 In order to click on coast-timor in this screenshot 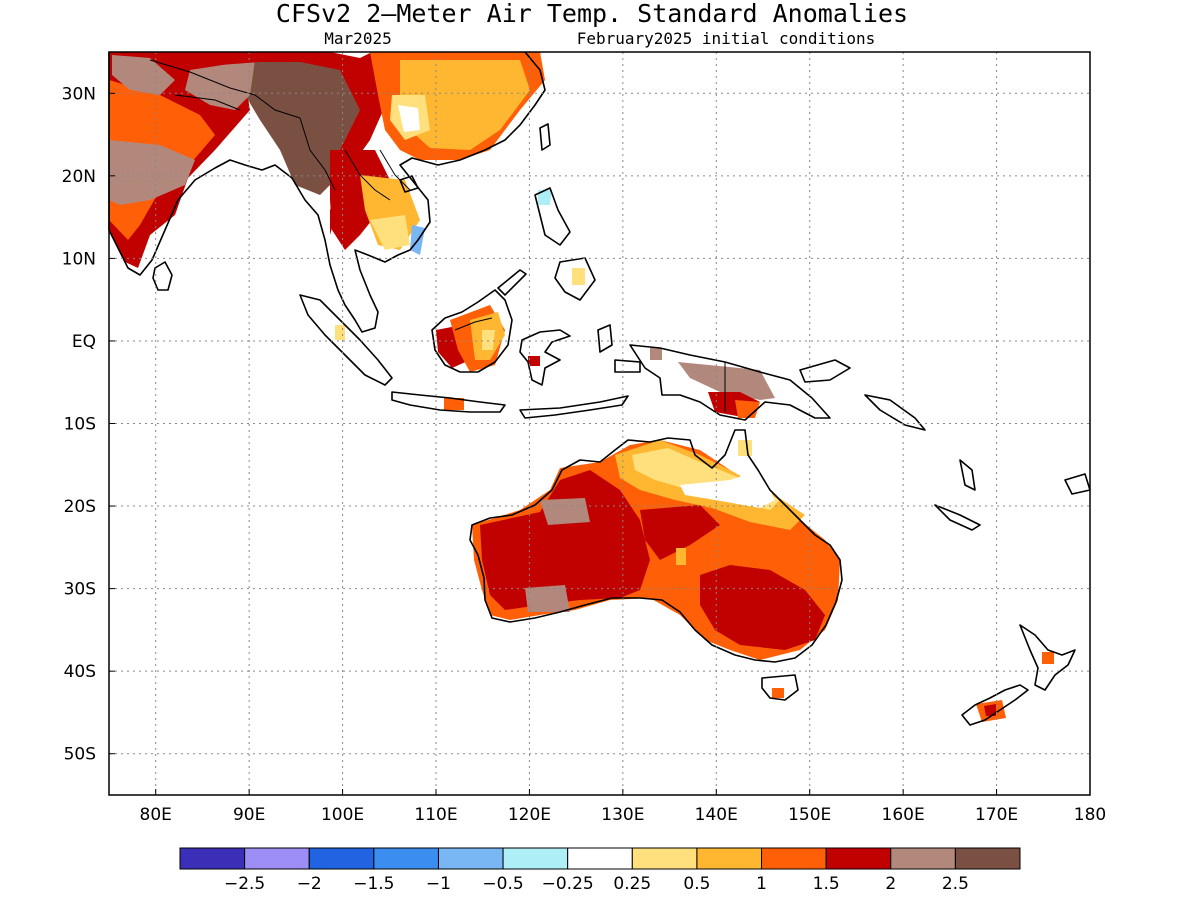, I will do `click(574, 407)`.